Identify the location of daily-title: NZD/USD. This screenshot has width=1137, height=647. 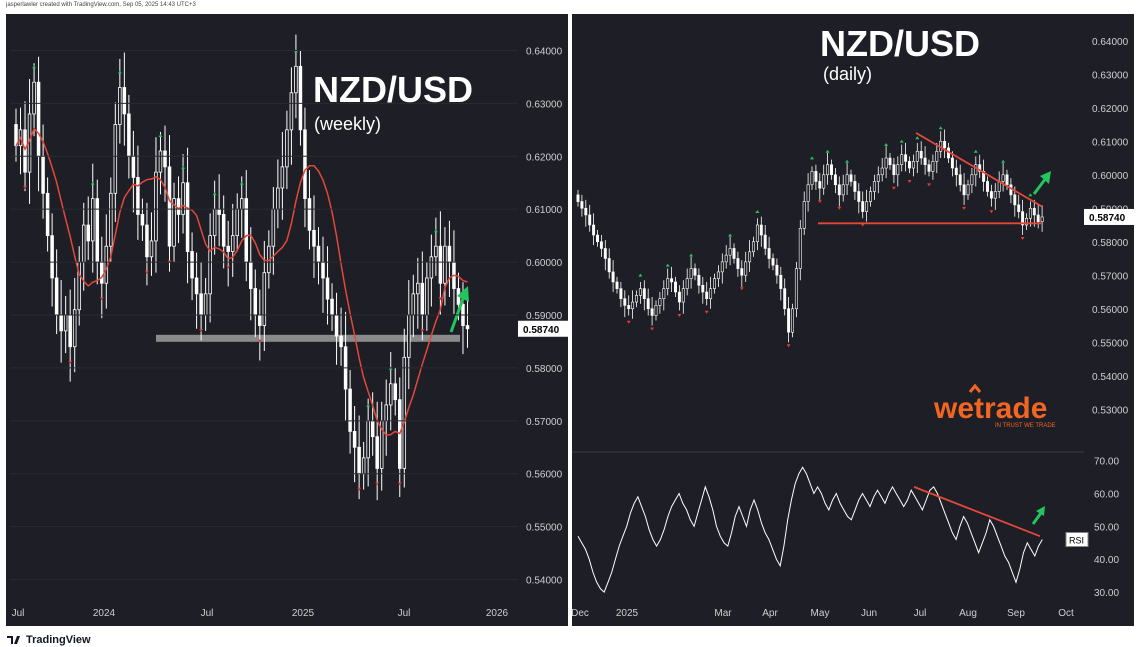
(900, 43).